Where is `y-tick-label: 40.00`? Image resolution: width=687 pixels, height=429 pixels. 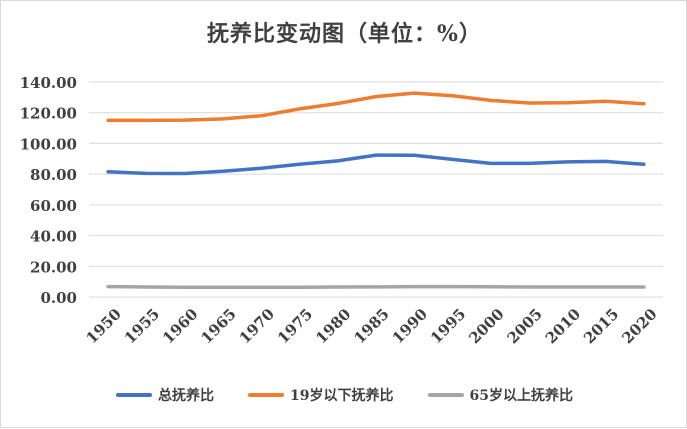
y-tick-label: 40.00 is located at coordinates (53, 237).